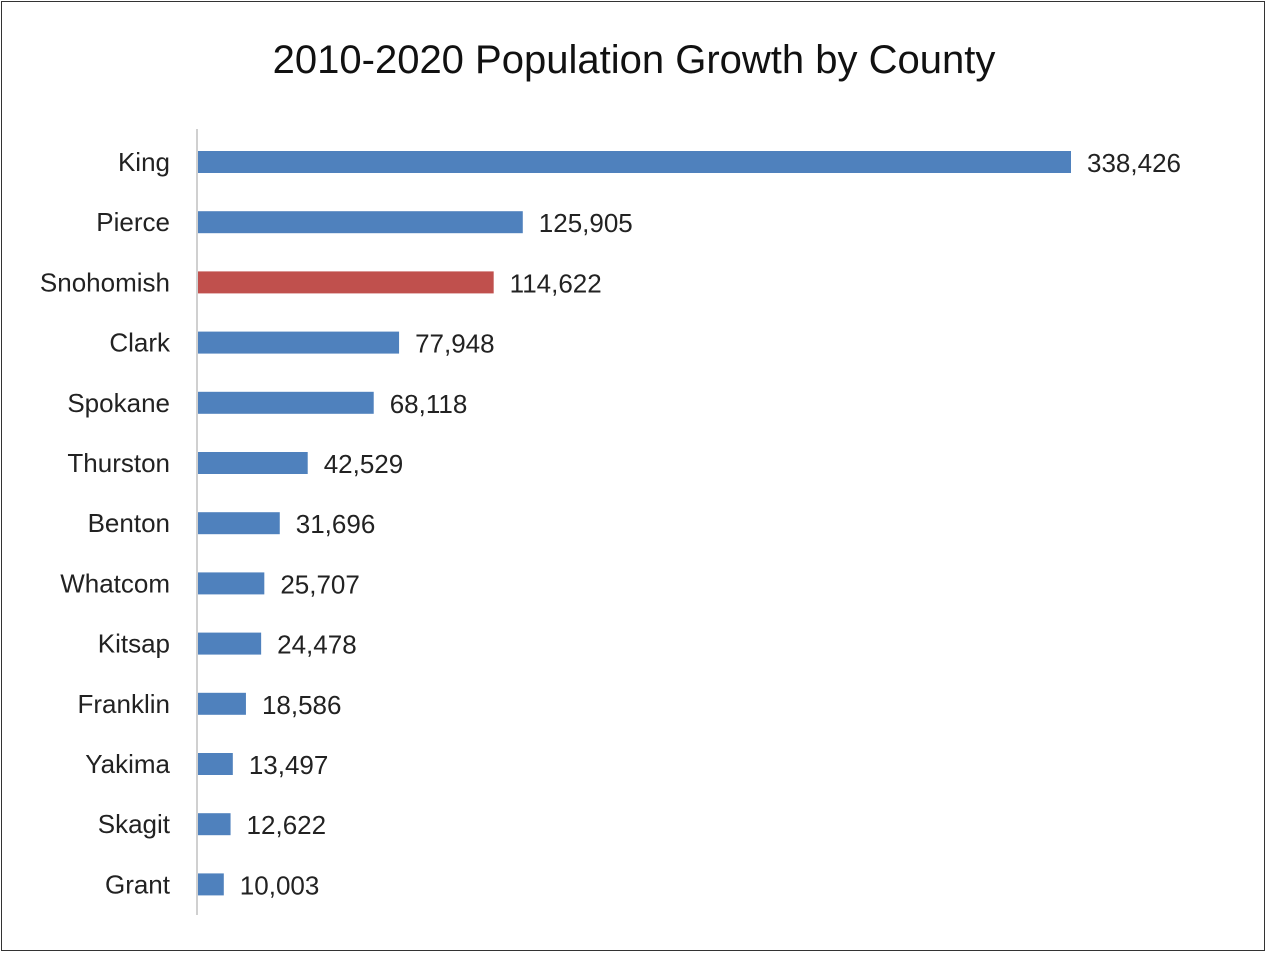 This screenshot has height=954, width=1268. What do you see at coordinates (1134, 163) in the screenshot?
I see `data-label-king: 338,426` at bounding box center [1134, 163].